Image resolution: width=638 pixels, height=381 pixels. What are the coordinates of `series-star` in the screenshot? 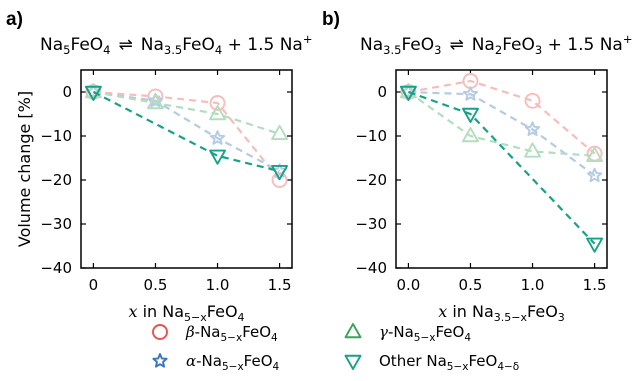 It's located at (186, 131).